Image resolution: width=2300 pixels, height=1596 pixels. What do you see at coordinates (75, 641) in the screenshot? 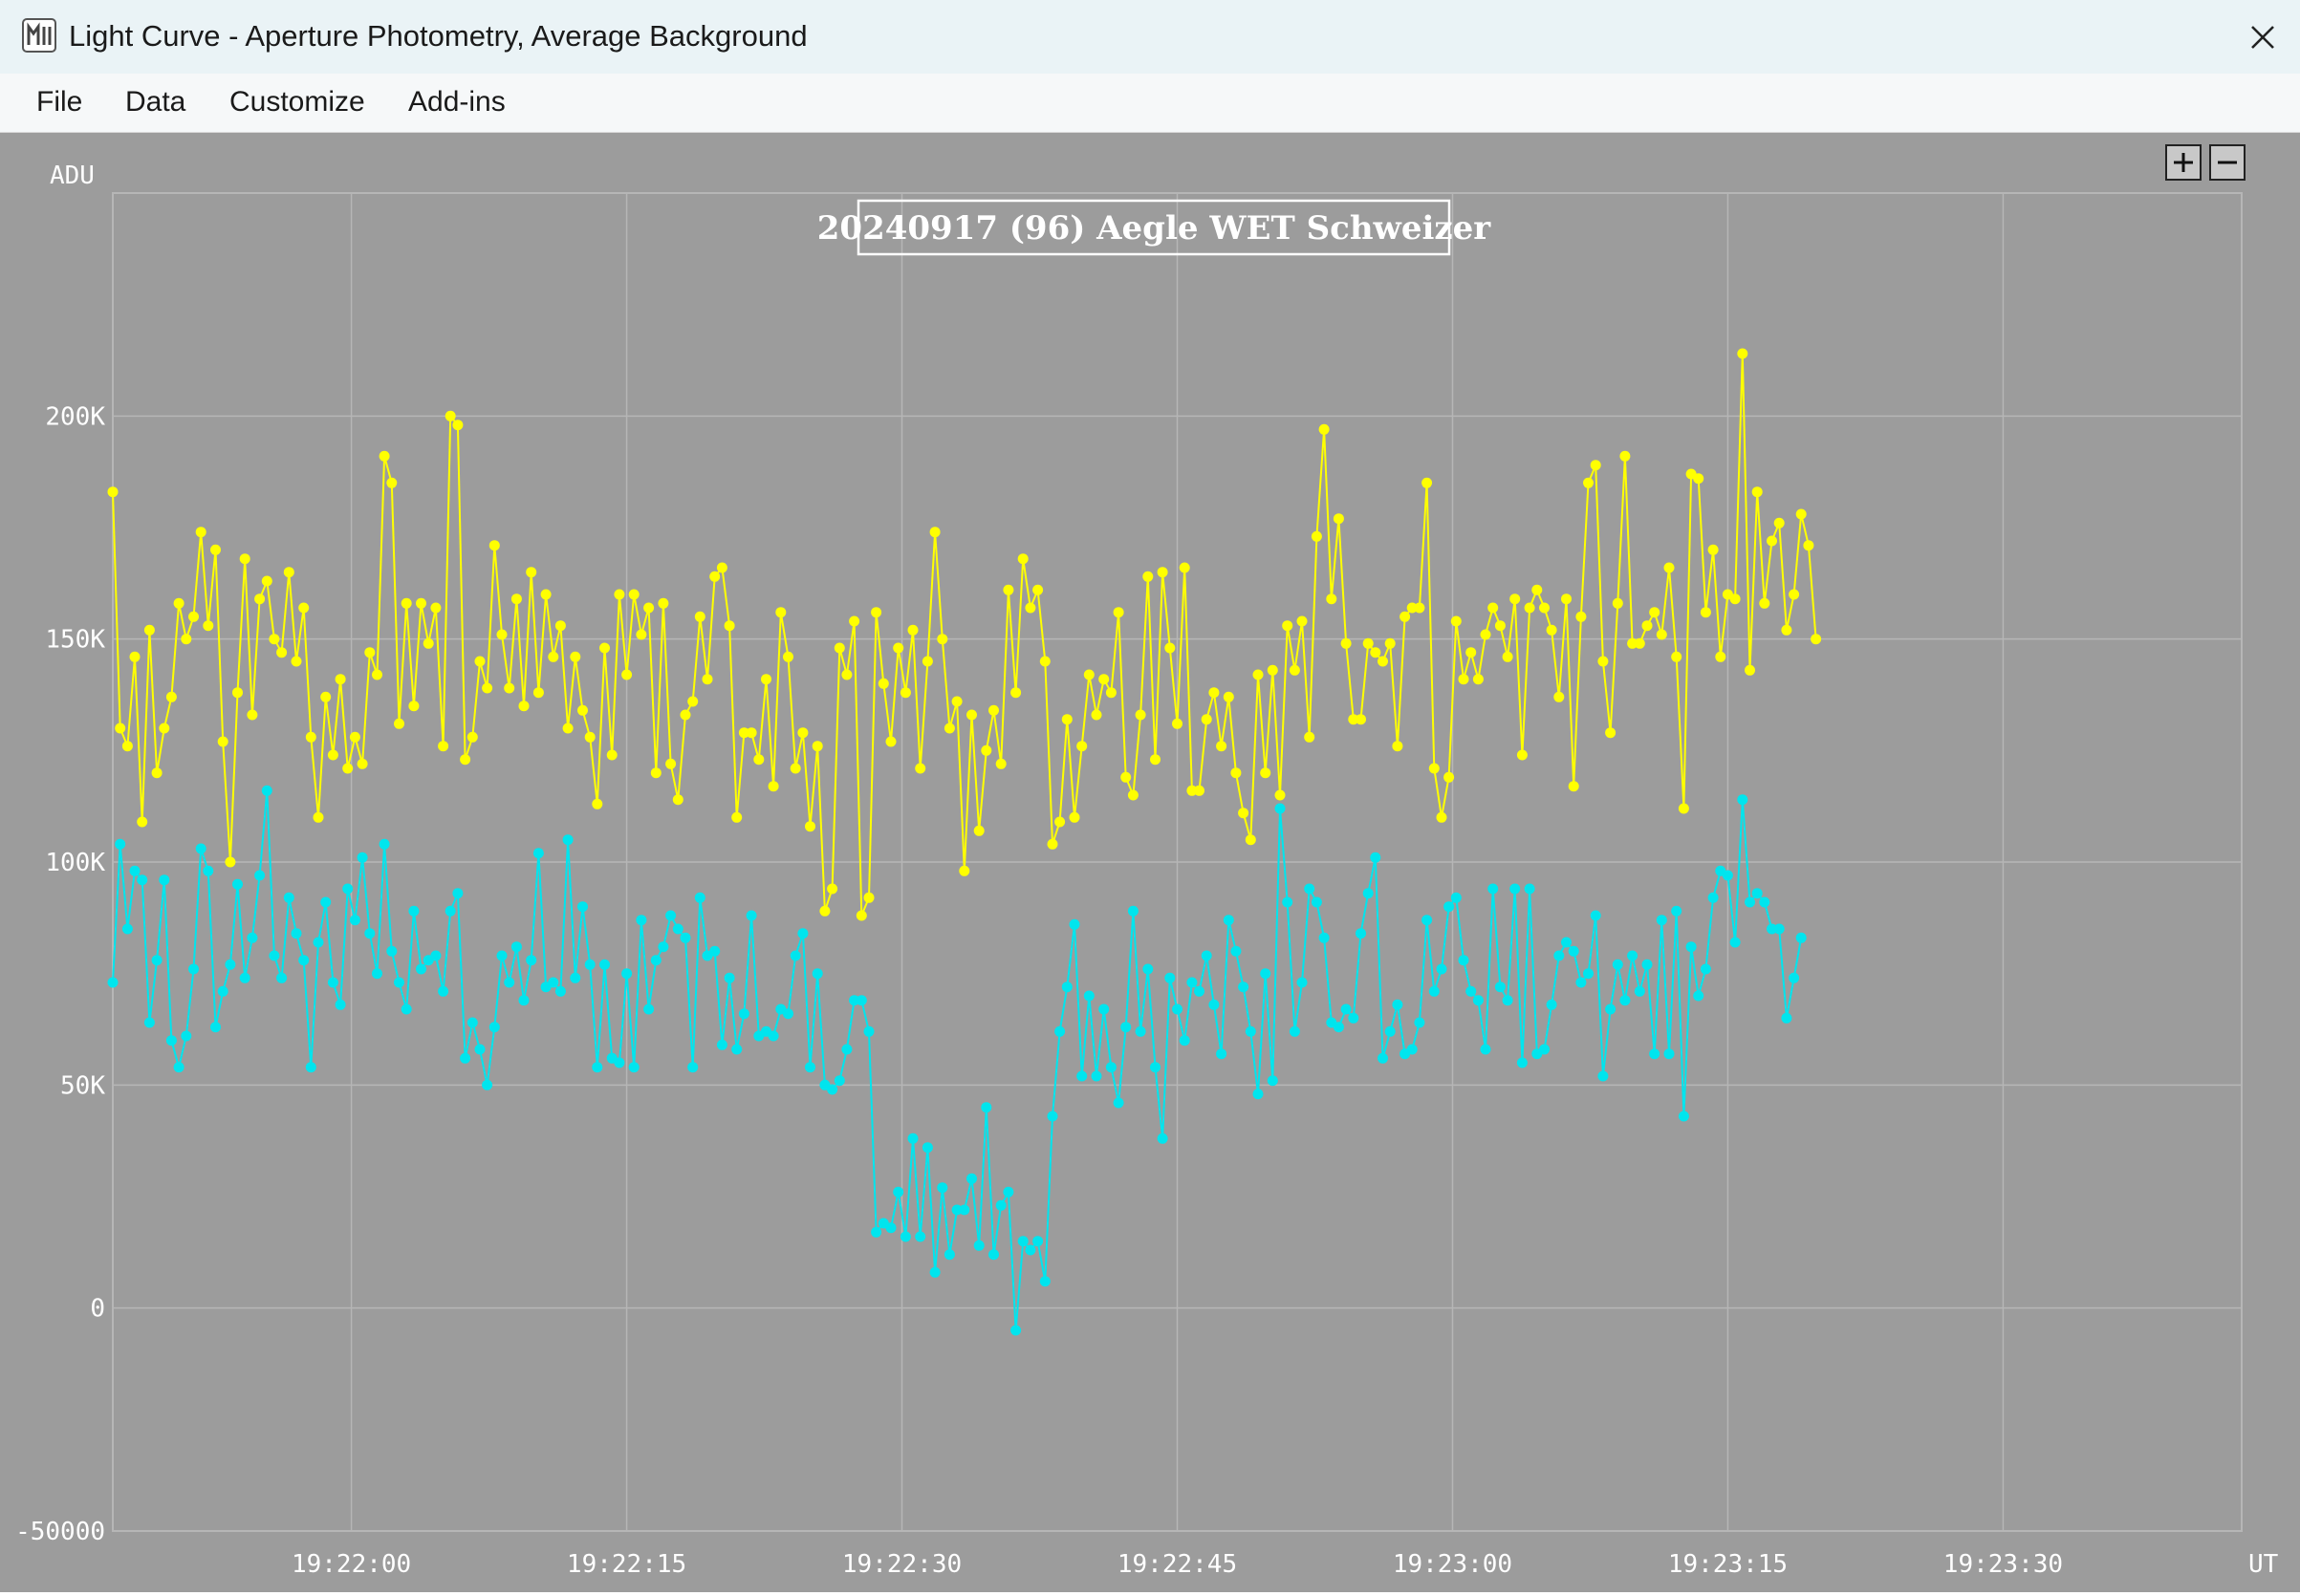
I see `y-tick-label: 150K` at bounding box center [75, 641].